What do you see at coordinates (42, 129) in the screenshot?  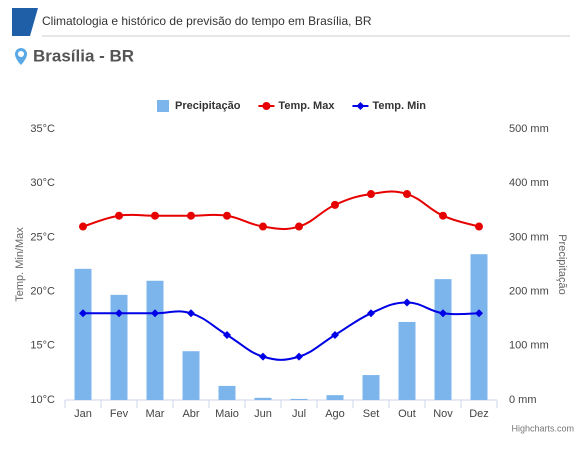 I see `y-tick-label: 35°C` at bounding box center [42, 129].